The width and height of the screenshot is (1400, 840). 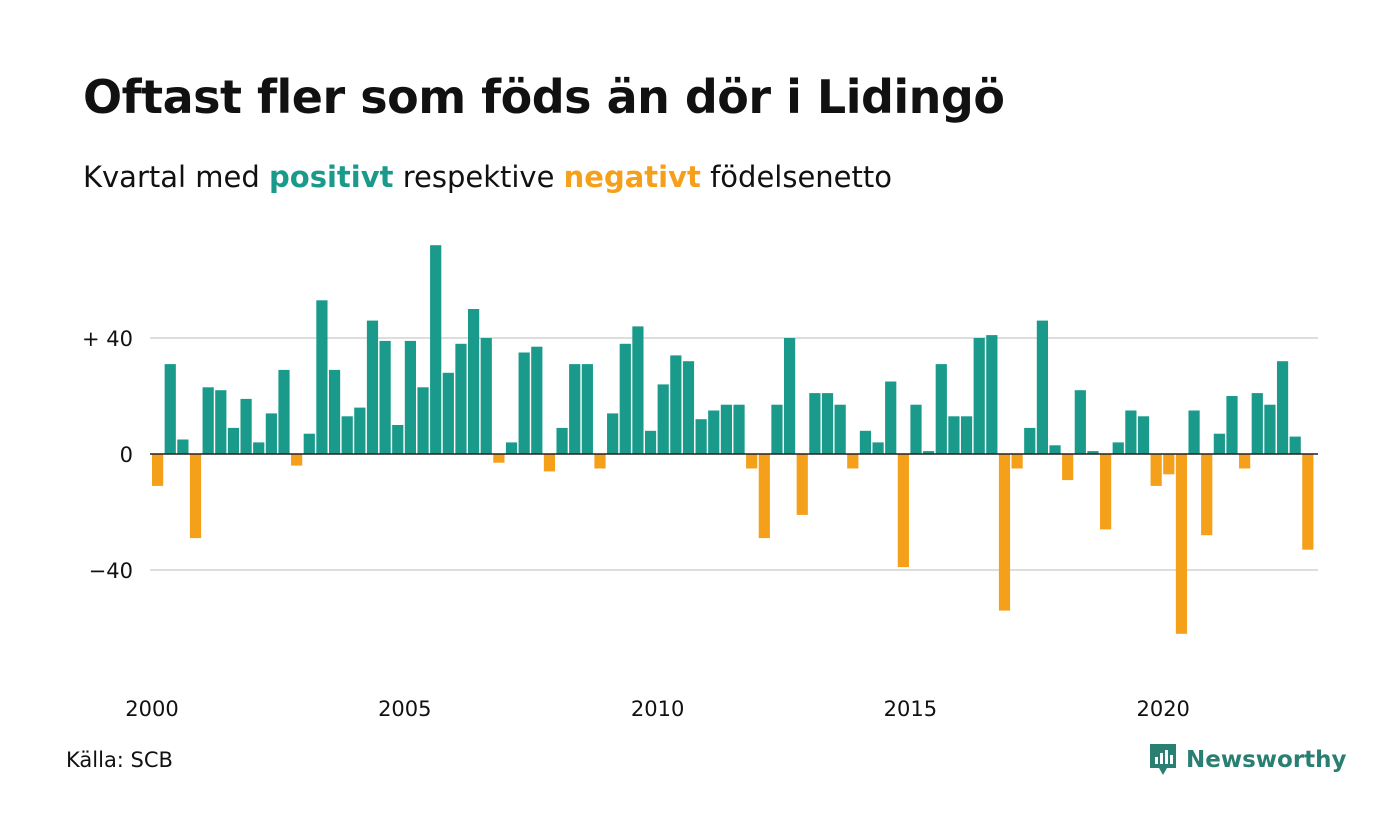 I want to click on x-tick-label: 2010, so click(x=657, y=709).